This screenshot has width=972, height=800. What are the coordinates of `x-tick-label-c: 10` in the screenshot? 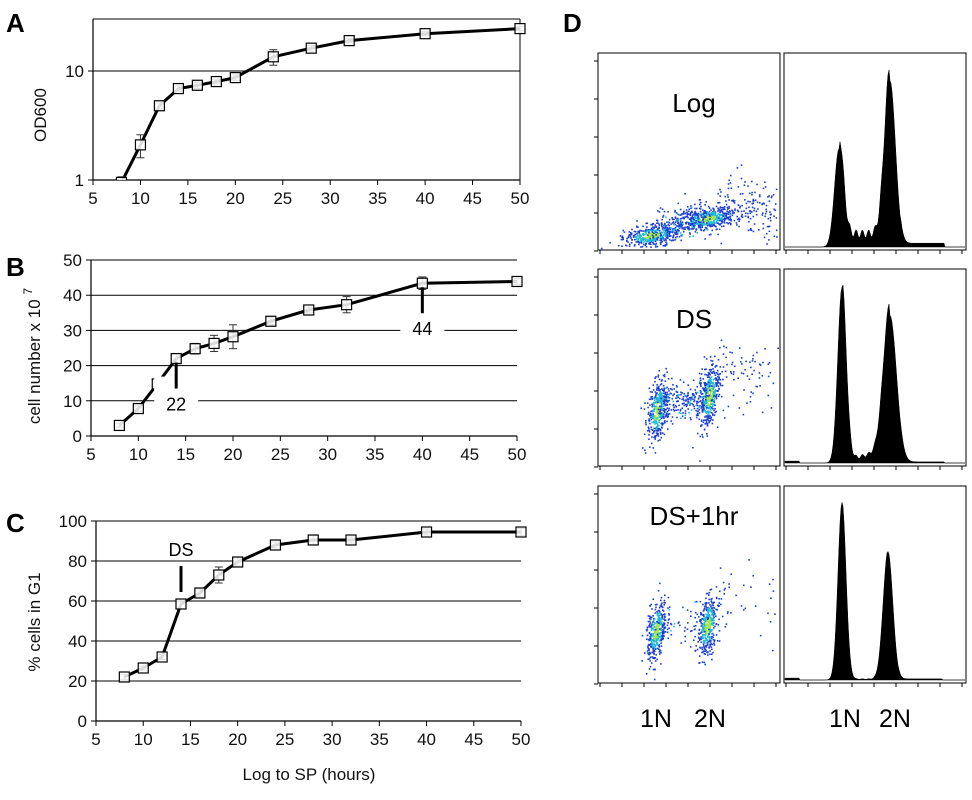 It's located at (143, 739).